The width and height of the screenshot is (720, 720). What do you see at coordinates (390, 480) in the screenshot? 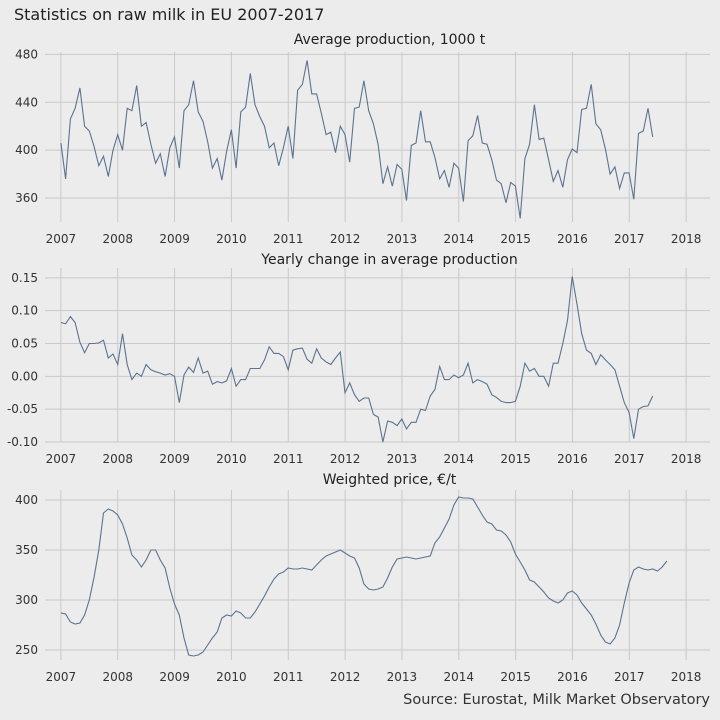
I see `panel-title: Weighted price, €/t` at bounding box center [390, 480].